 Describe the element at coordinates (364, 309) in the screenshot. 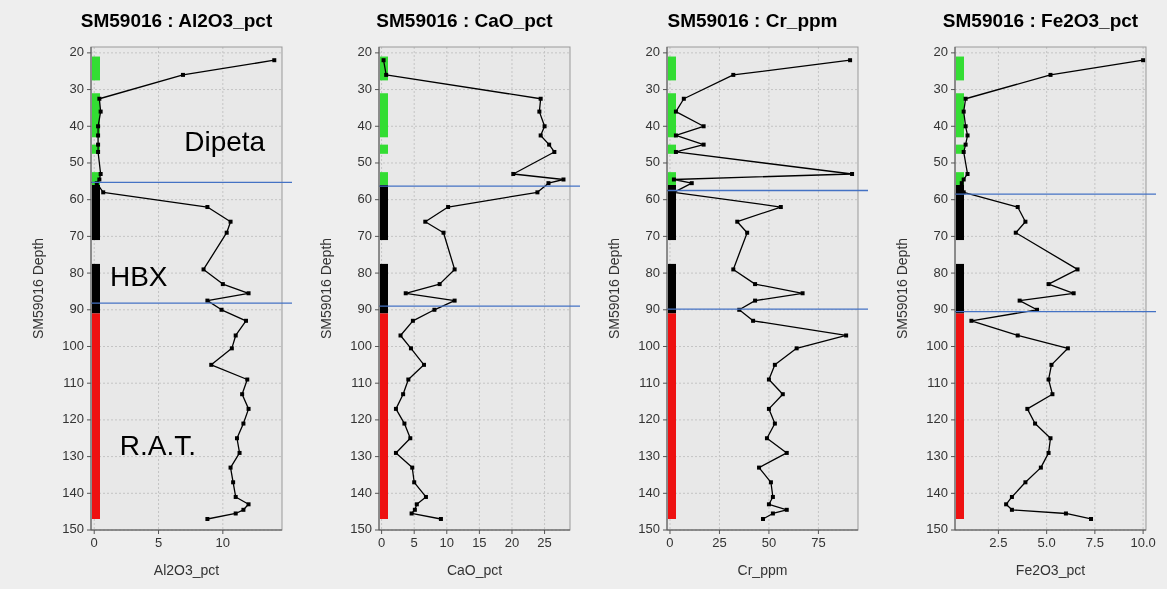

I see `y-tick-label: 90` at that location.